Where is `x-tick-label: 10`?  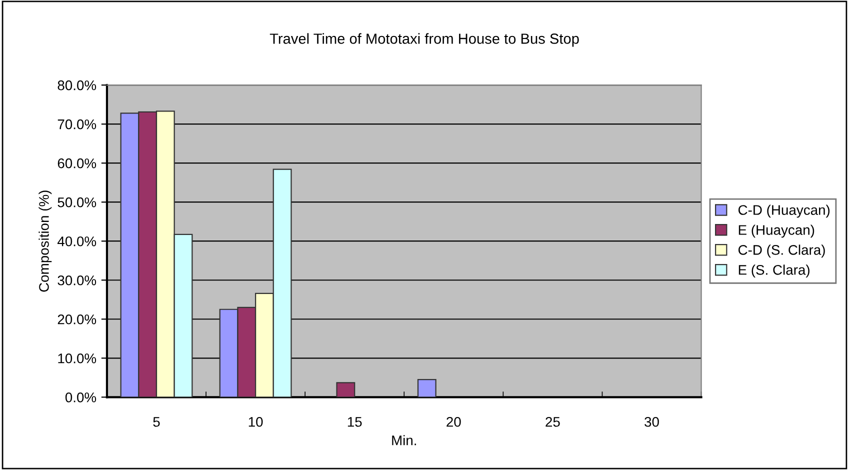
x-tick-label: 10 is located at coordinates (255, 421).